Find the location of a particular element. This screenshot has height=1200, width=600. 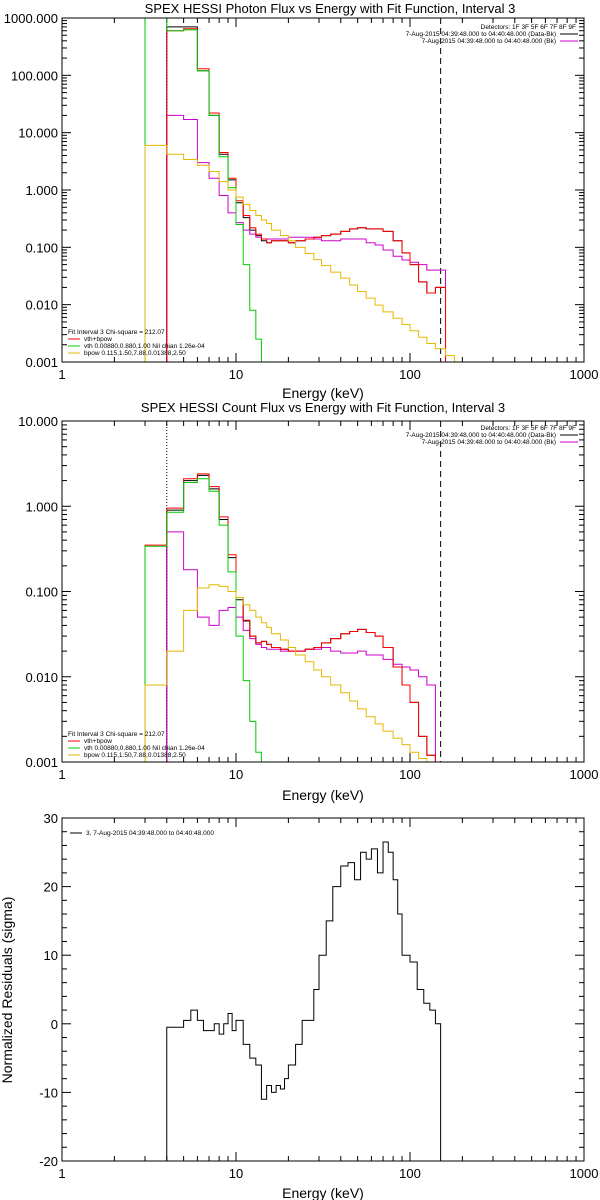

y-tick-label: 10 is located at coordinates (51, 955).